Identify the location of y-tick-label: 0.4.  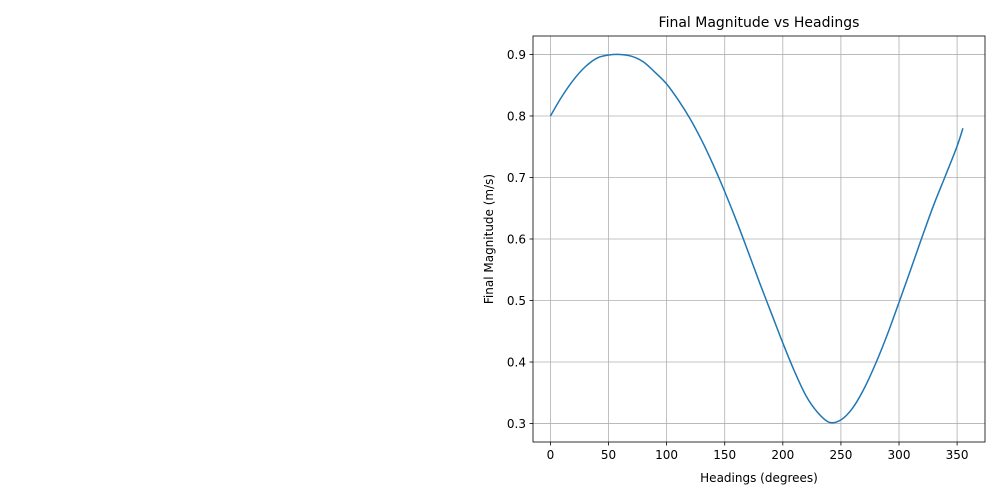
(516, 363).